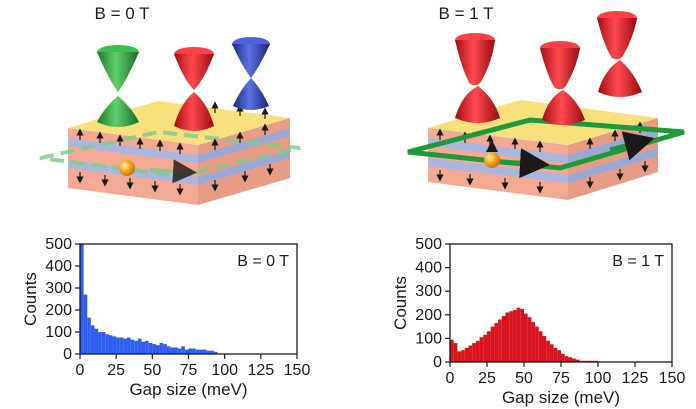 The width and height of the screenshot is (696, 409). What do you see at coordinates (58, 266) in the screenshot?
I see `hist-left-ytick-label: 400` at bounding box center [58, 266].